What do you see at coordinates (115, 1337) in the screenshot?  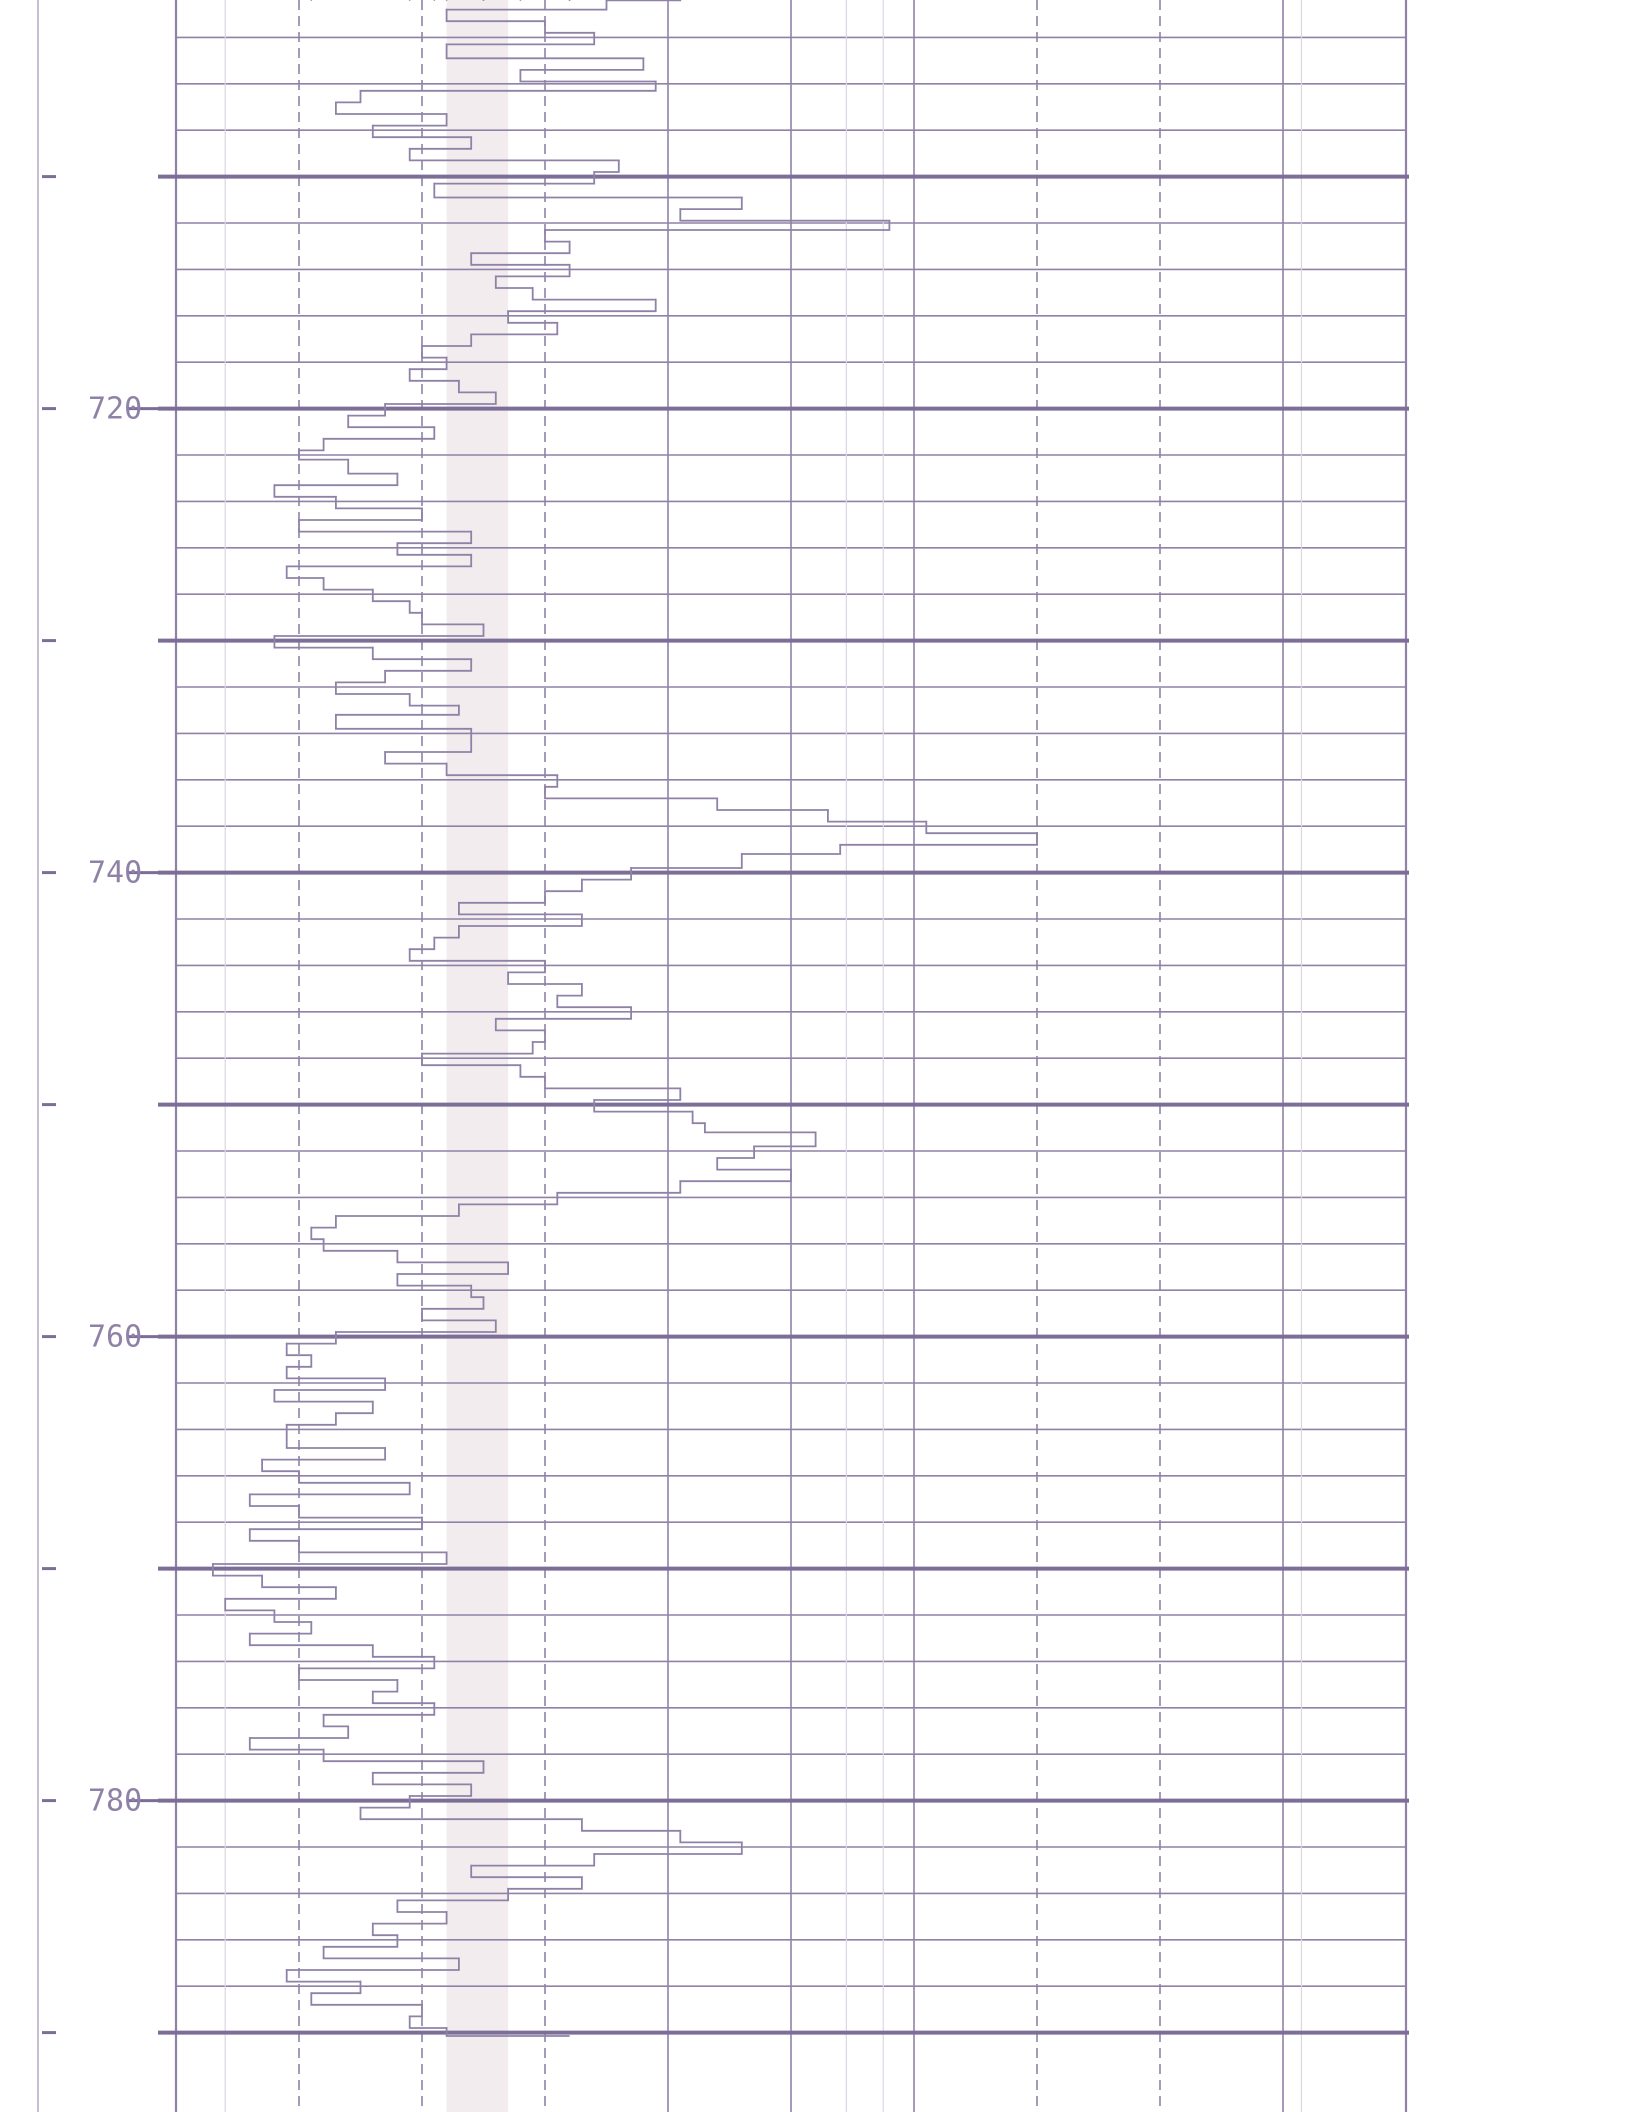 I see `depth-tick-label: 760` at bounding box center [115, 1337].